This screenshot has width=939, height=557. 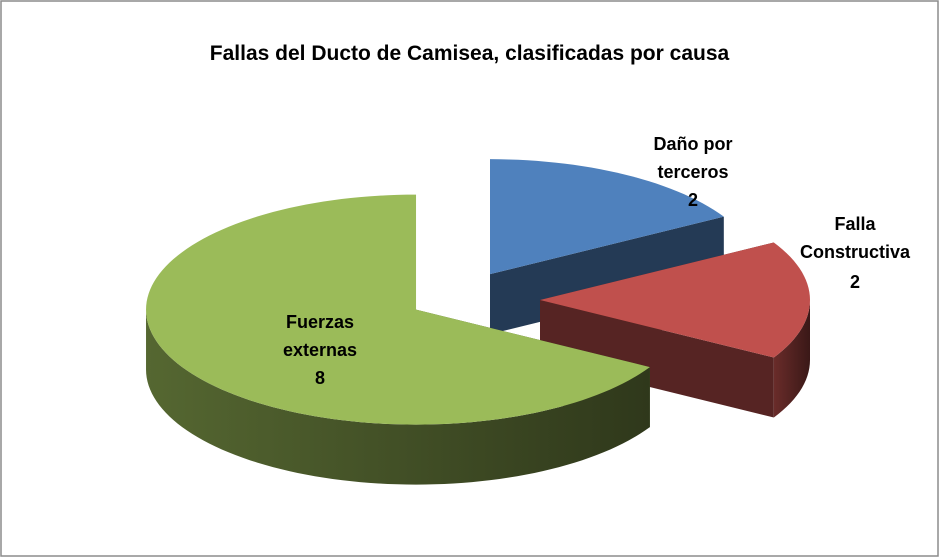 What do you see at coordinates (693, 158) in the screenshot?
I see `slice-label: Daño por terceros` at bounding box center [693, 158].